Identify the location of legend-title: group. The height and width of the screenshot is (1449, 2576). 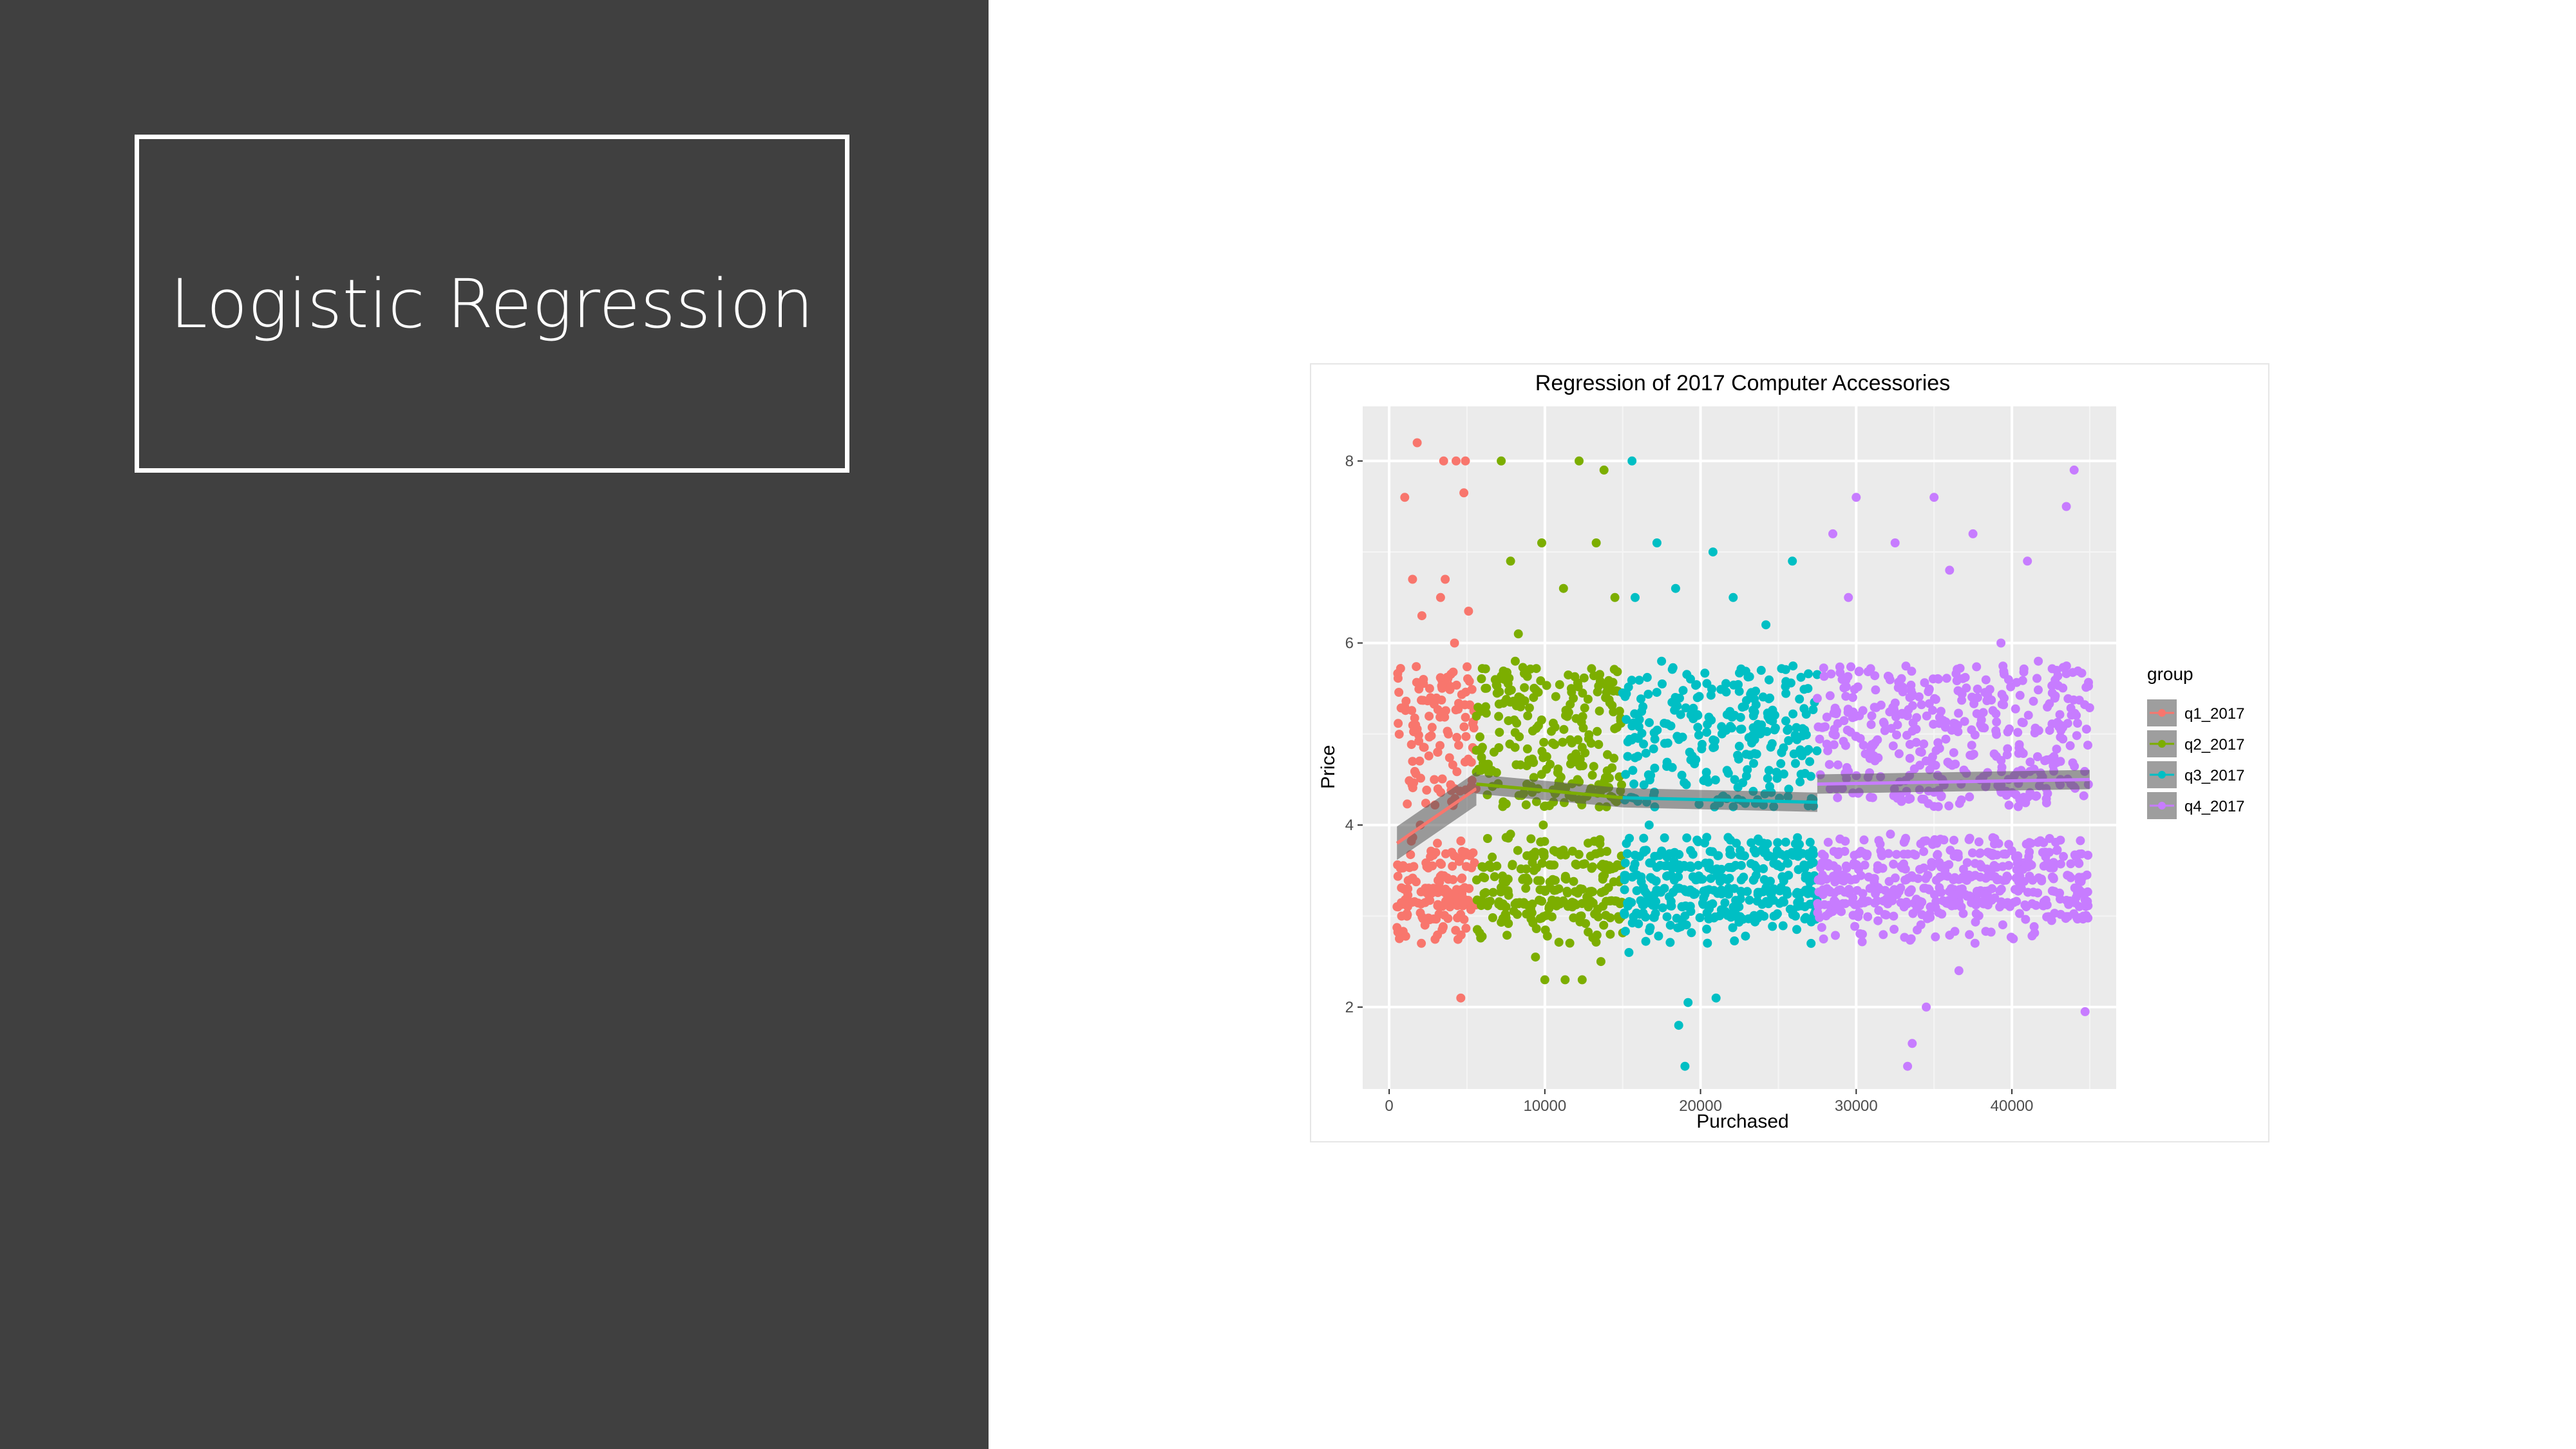
(2170, 674).